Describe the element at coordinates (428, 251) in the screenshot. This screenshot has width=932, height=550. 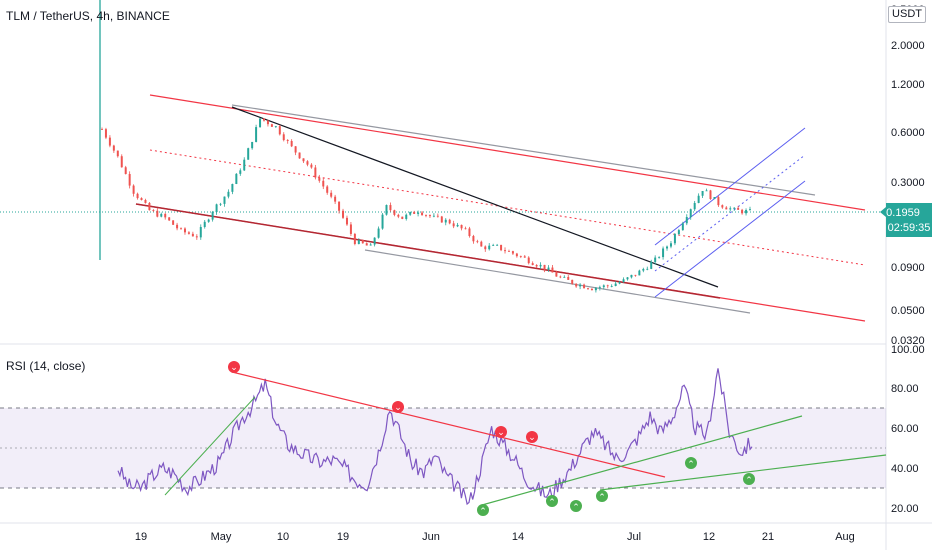
I see `support-line` at that location.